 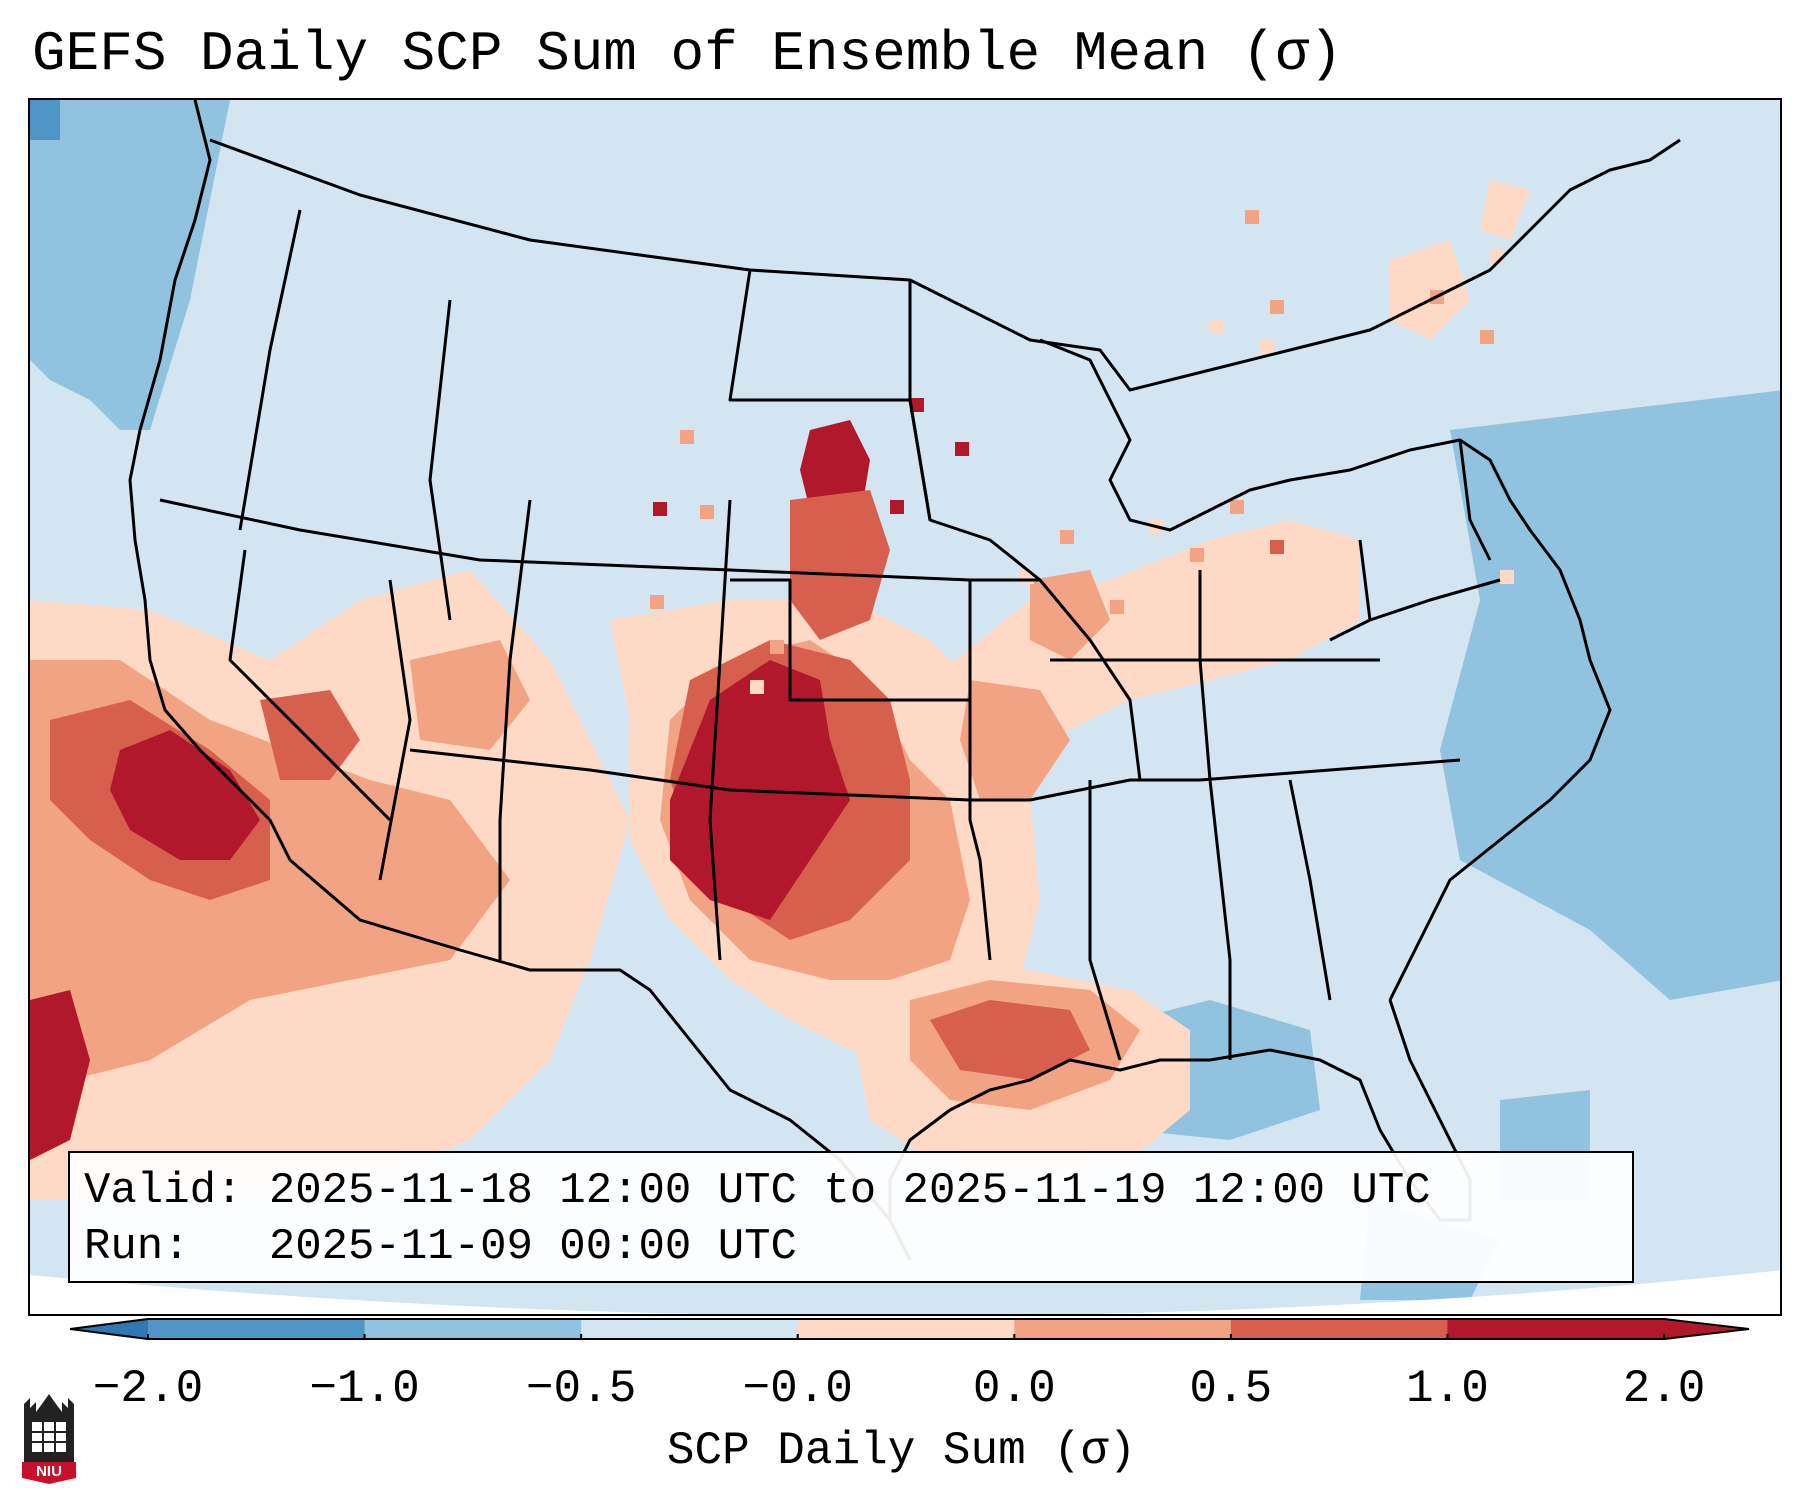 I want to click on colorbar-tick-label: 0.5, so click(x=1231, y=1389).